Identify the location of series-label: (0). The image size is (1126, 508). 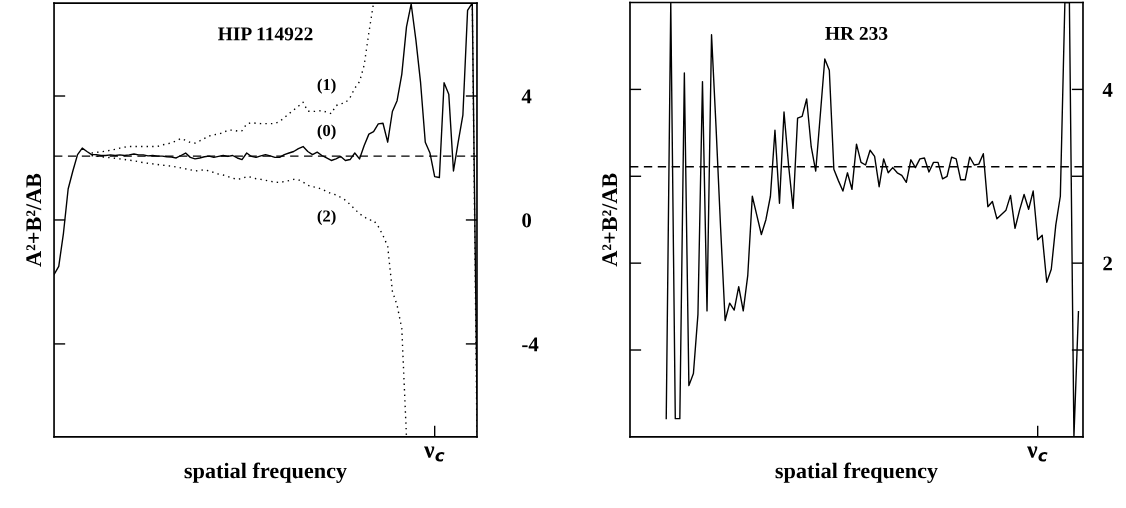
(326, 132).